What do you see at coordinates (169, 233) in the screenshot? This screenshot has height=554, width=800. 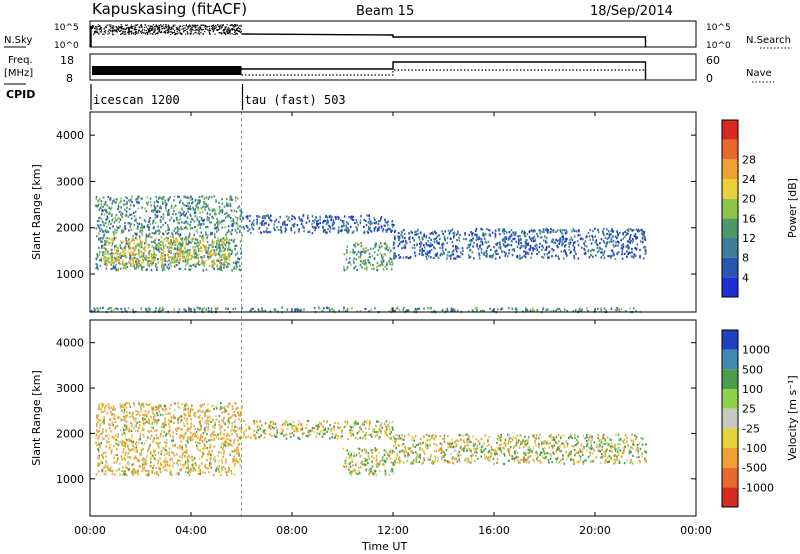 I see `power-region` at bounding box center [169, 233].